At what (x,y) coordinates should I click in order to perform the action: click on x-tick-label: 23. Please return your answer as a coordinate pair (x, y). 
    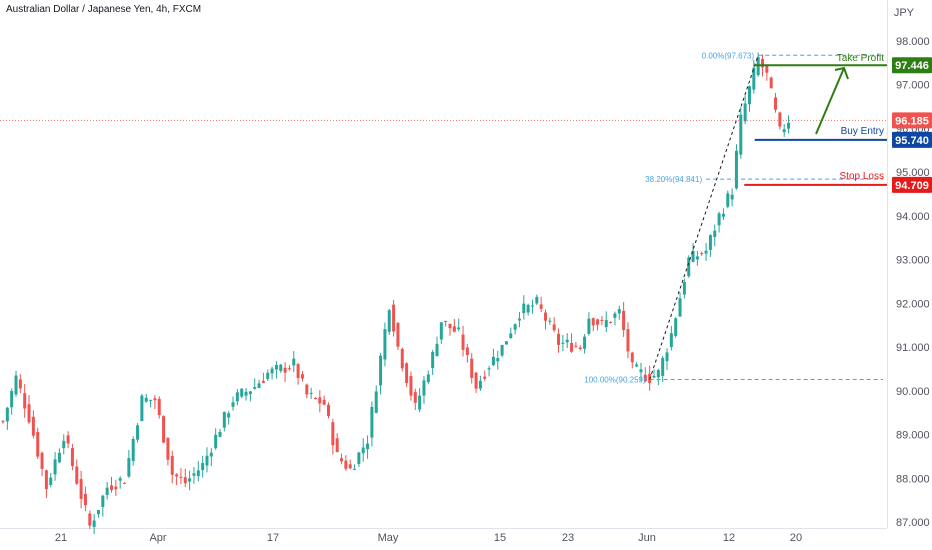
    Looking at the image, I should click on (568, 538).